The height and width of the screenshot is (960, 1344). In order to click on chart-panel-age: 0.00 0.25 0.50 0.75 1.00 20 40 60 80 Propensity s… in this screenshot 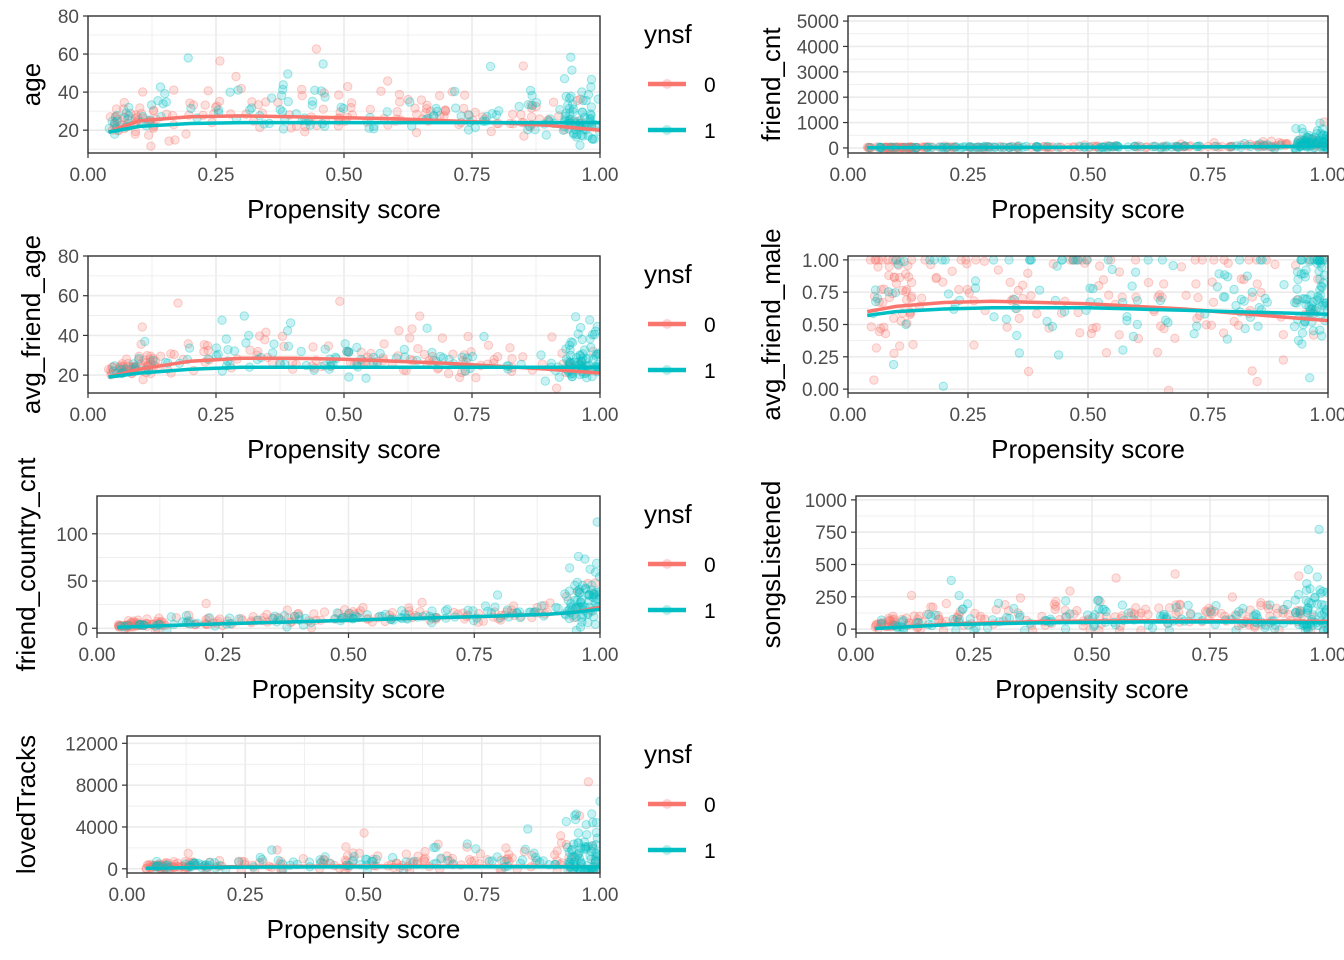, I will do `click(366, 115)`.